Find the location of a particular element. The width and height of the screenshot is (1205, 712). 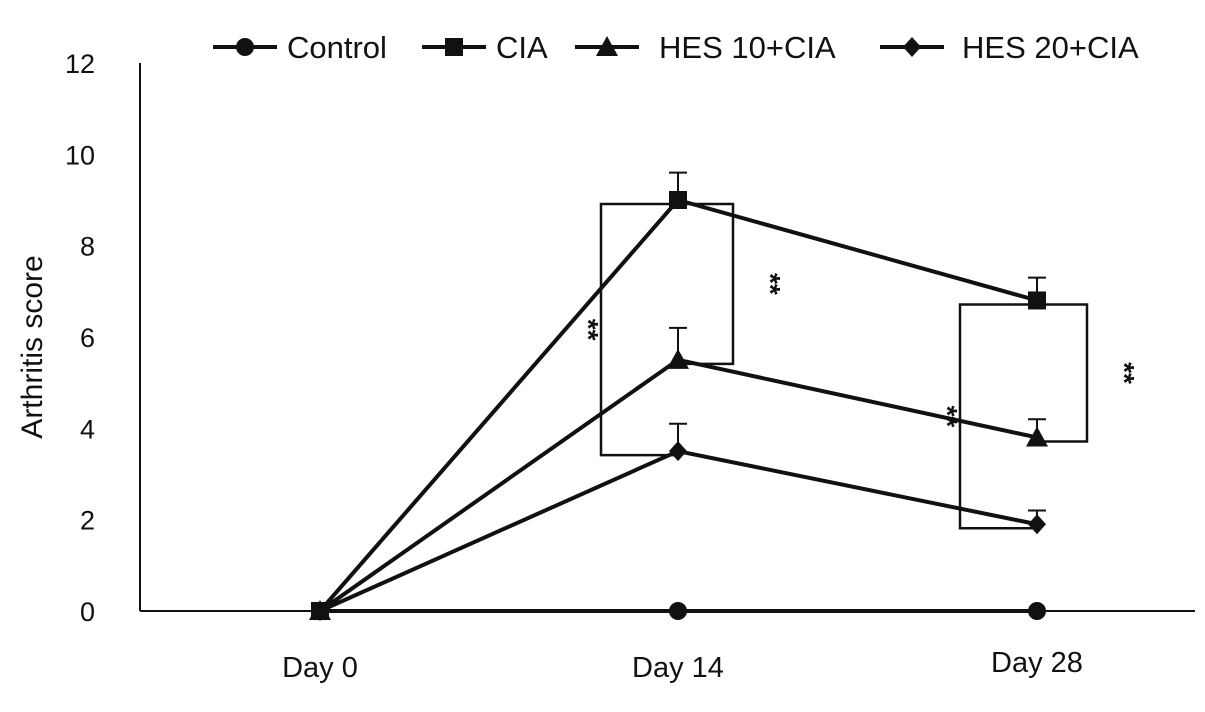

series-line-hes-20-cia is located at coordinates (678, 531).